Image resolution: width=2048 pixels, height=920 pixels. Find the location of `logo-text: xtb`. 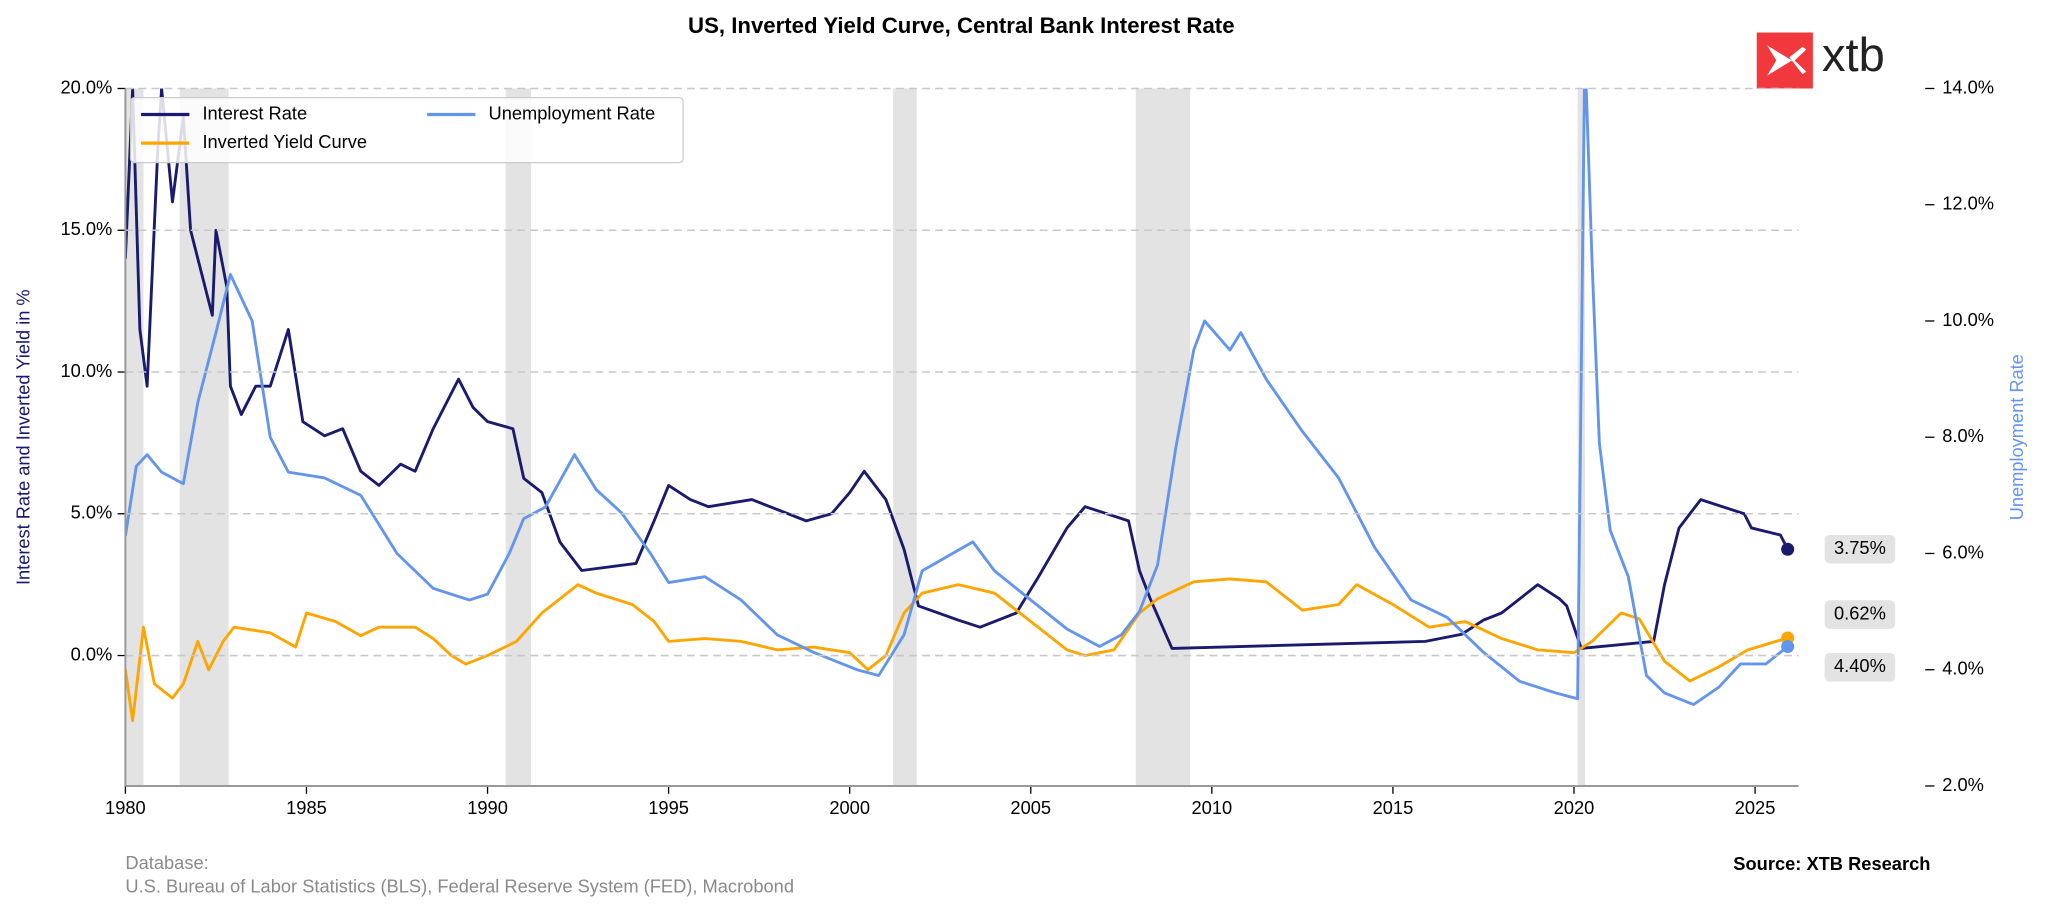

logo-text: xtb is located at coordinates (1853, 55).